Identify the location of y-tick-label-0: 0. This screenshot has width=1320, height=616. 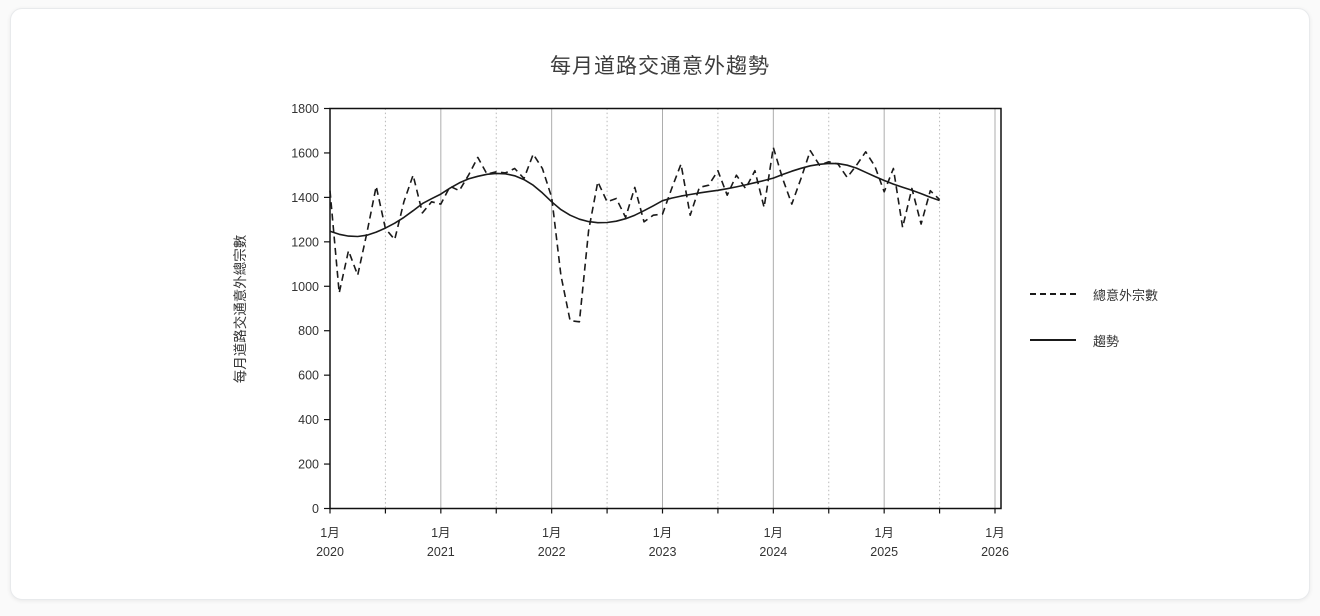
(315, 509).